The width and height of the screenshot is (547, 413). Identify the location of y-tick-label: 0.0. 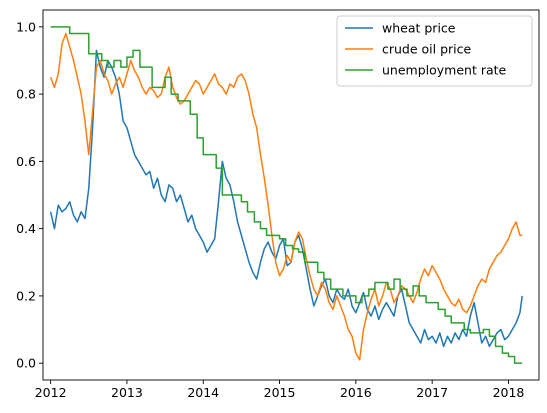
(26, 363).